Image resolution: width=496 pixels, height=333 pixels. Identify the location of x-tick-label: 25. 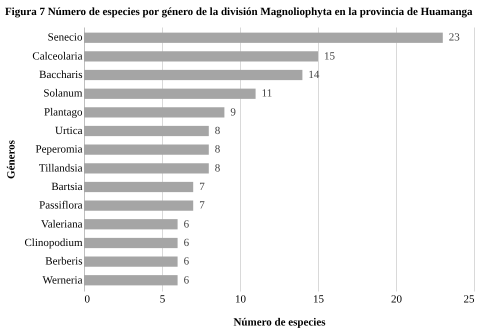
(469, 300).